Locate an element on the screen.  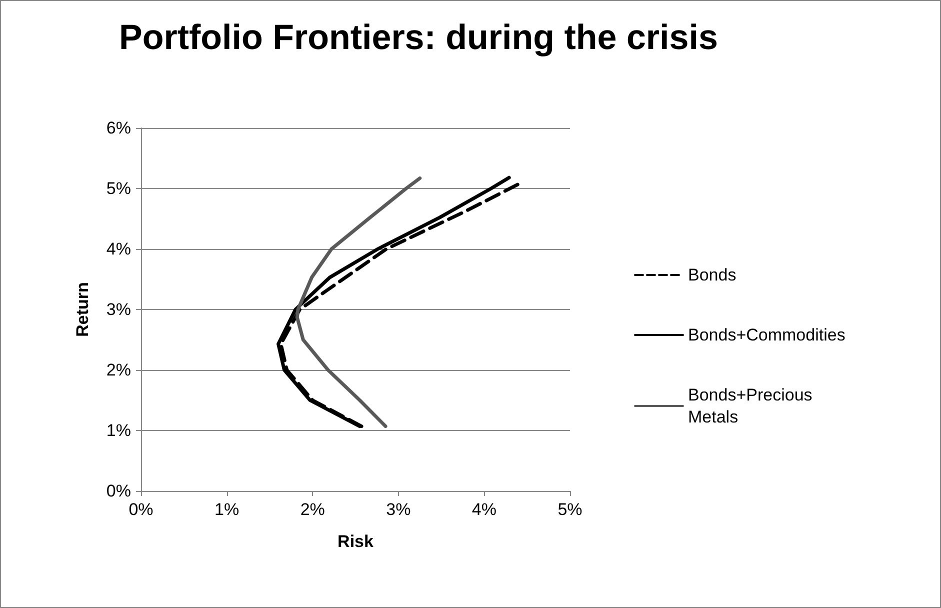
legend-label: Bonds+Precious Metals is located at coordinates (752, 406).